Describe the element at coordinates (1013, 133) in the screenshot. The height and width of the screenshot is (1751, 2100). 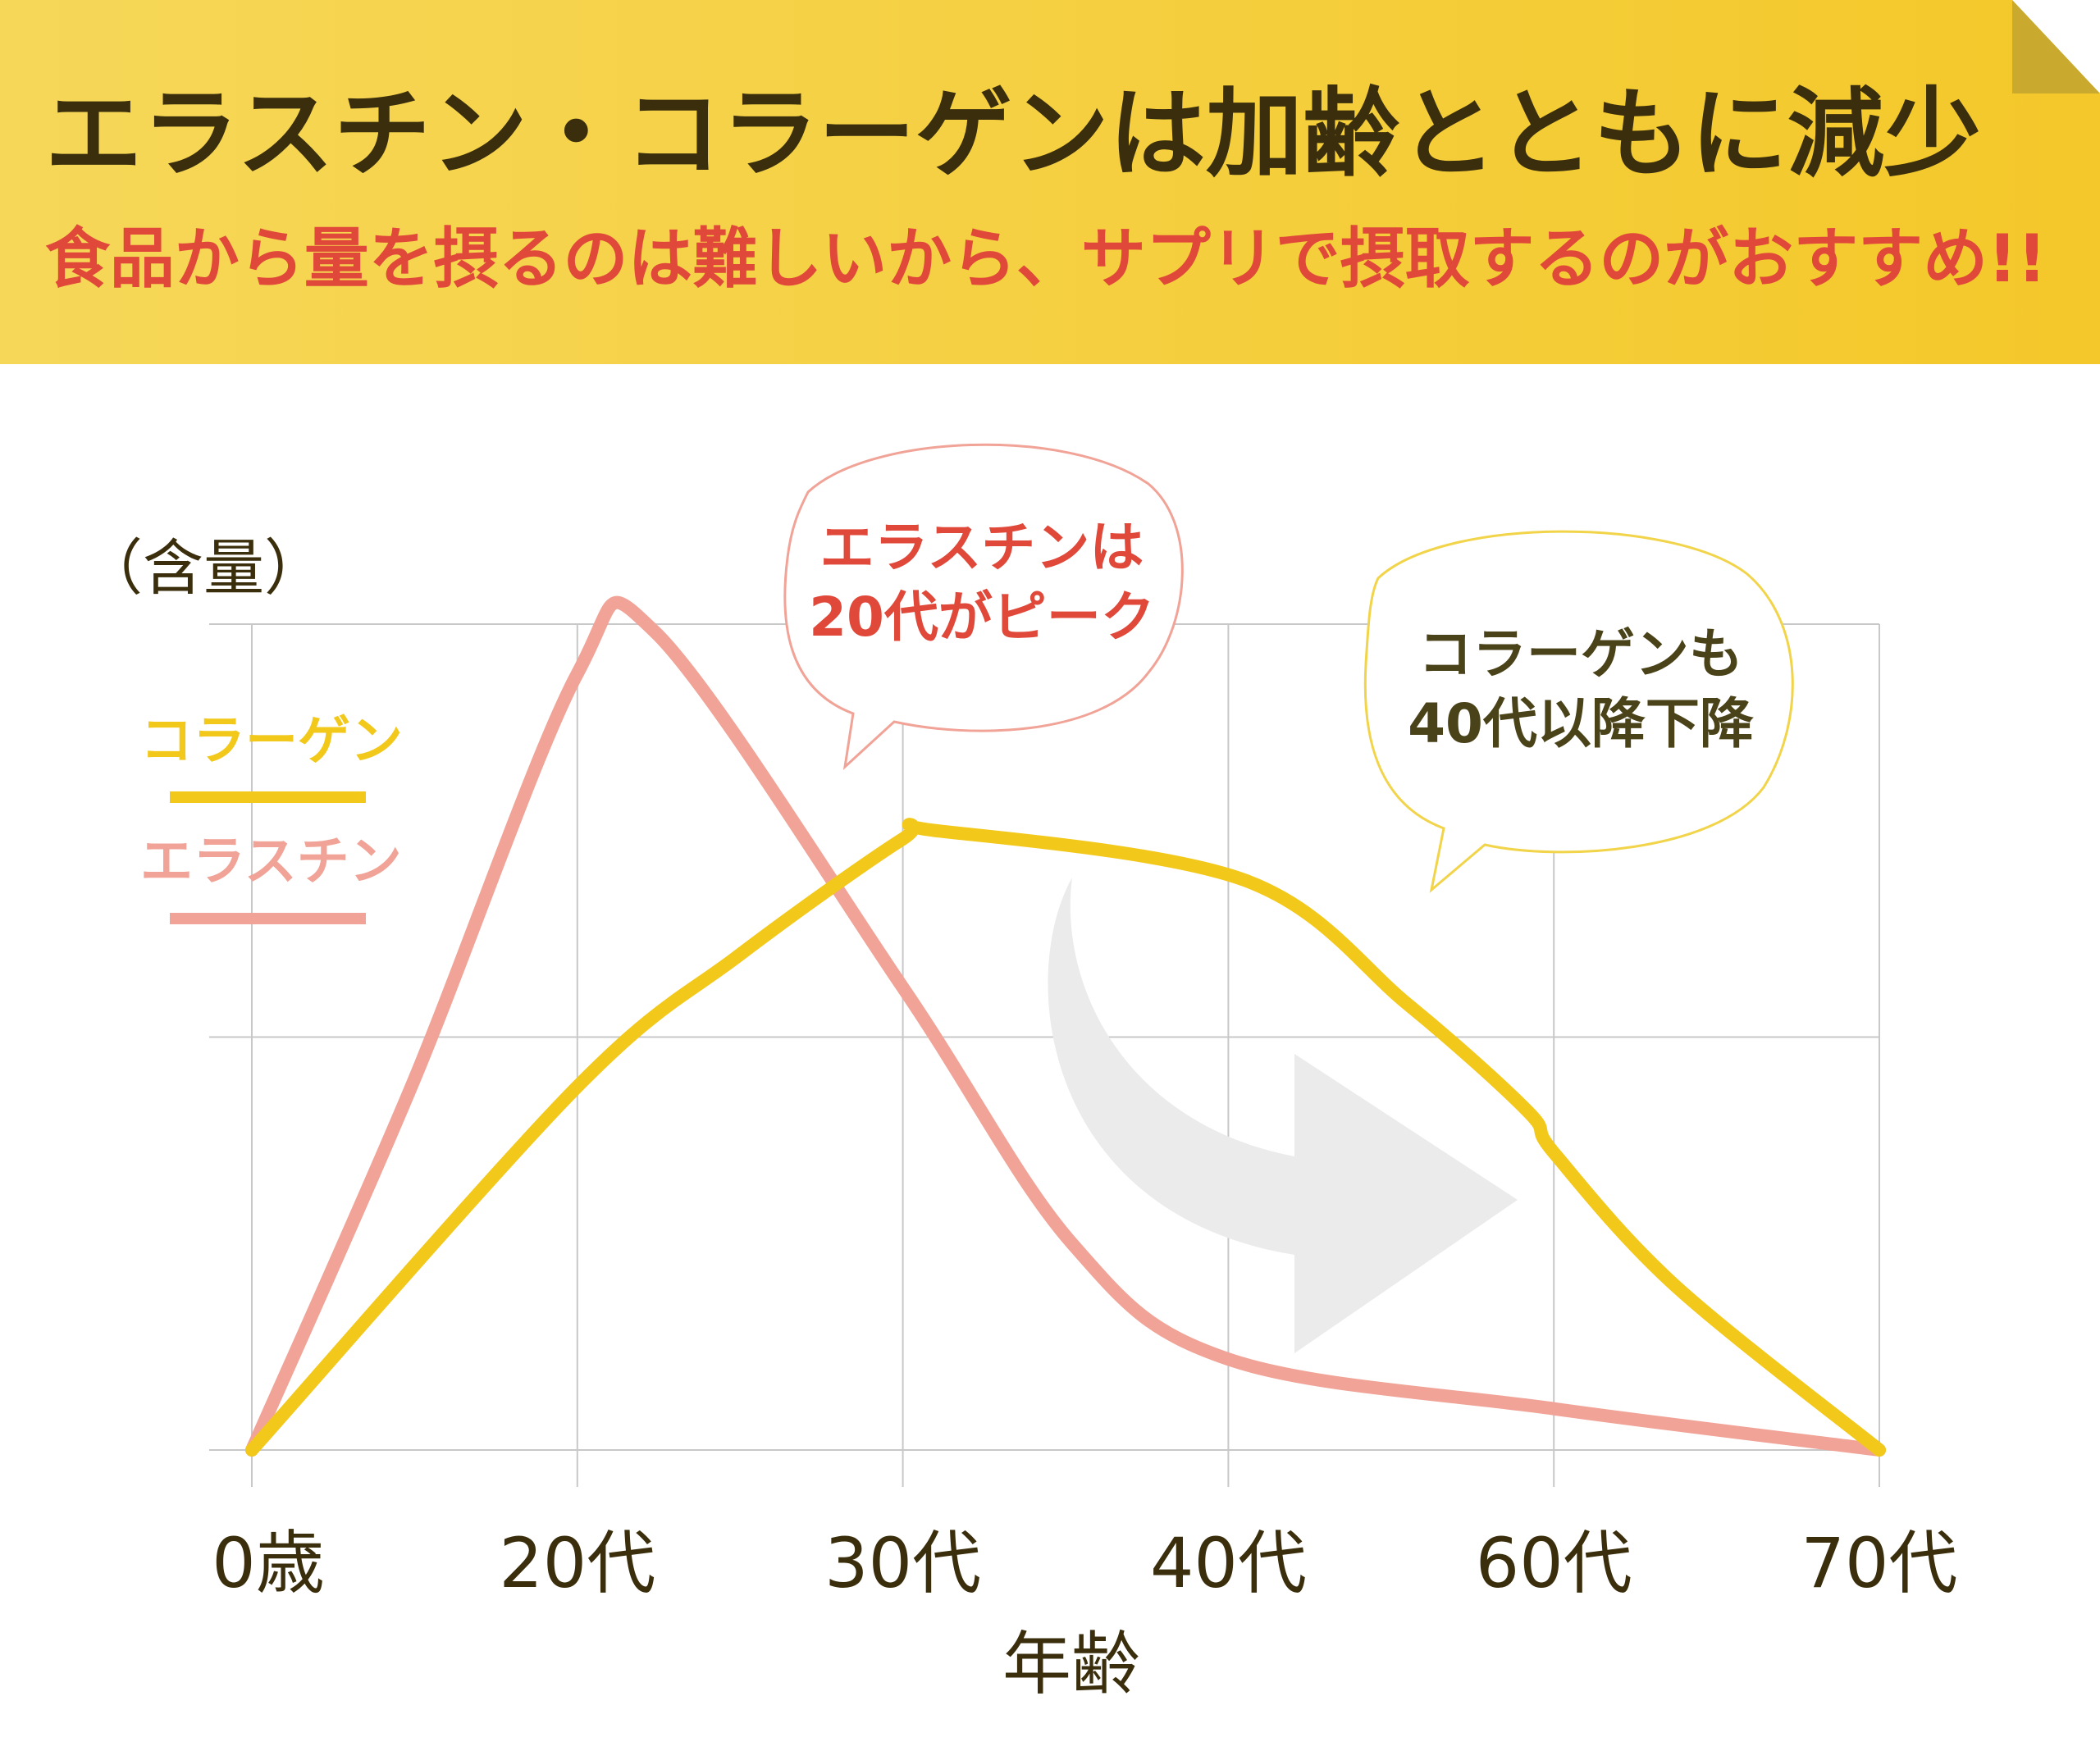
I see `page-title: エラスチン・コラーゲンは加齢とともに減少` at that location.